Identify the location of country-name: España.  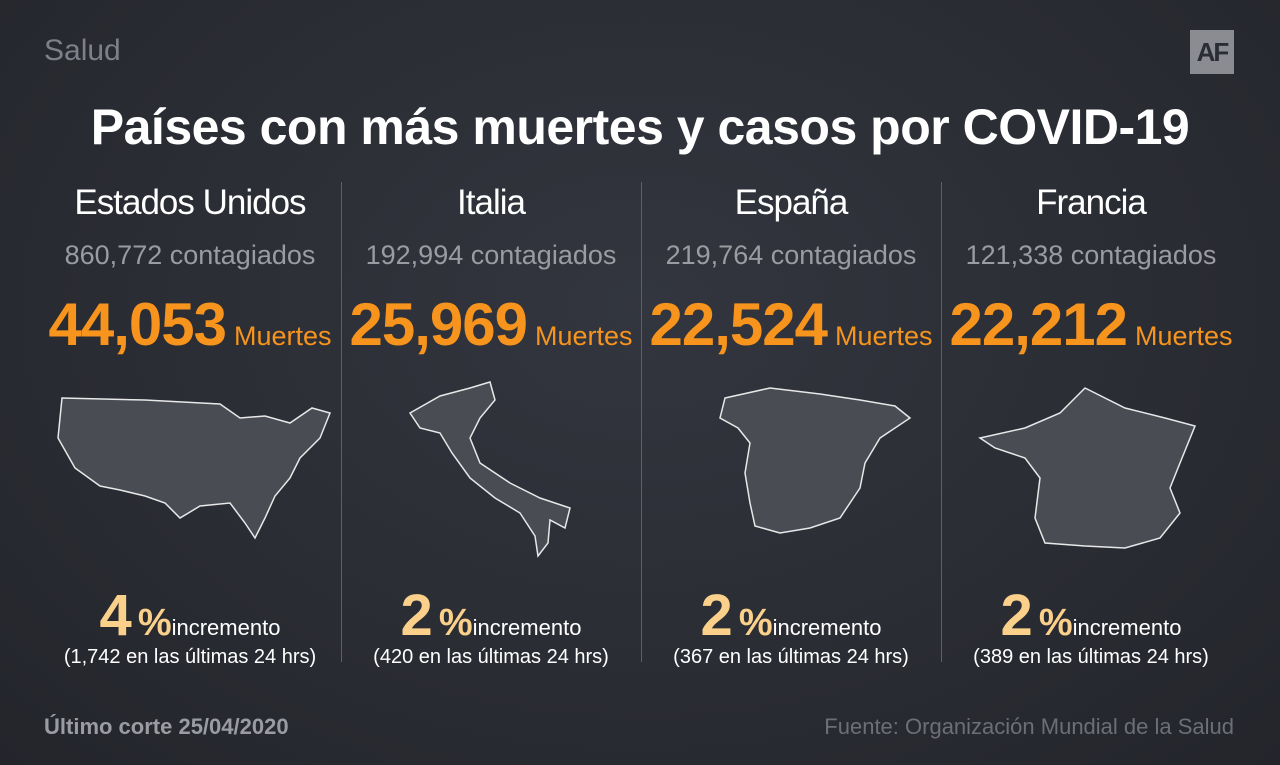
(791, 202).